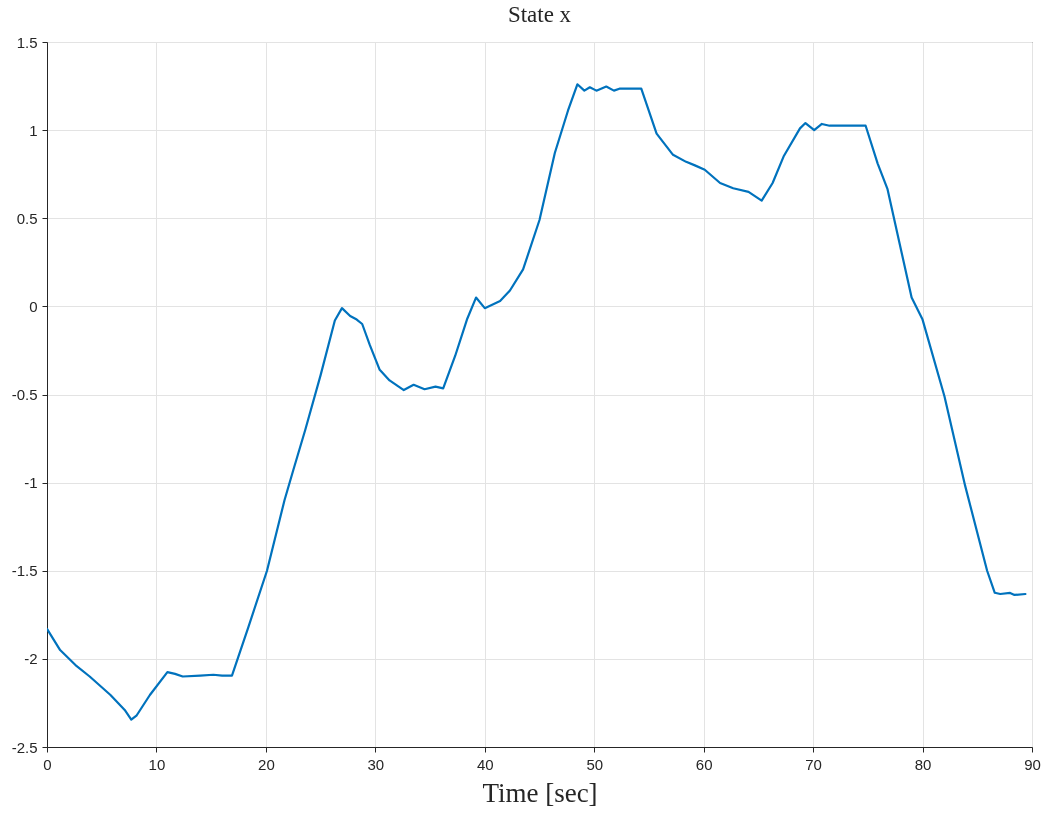  What do you see at coordinates (485, 764) in the screenshot?
I see `x-tick-label: 40` at bounding box center [485, 764].